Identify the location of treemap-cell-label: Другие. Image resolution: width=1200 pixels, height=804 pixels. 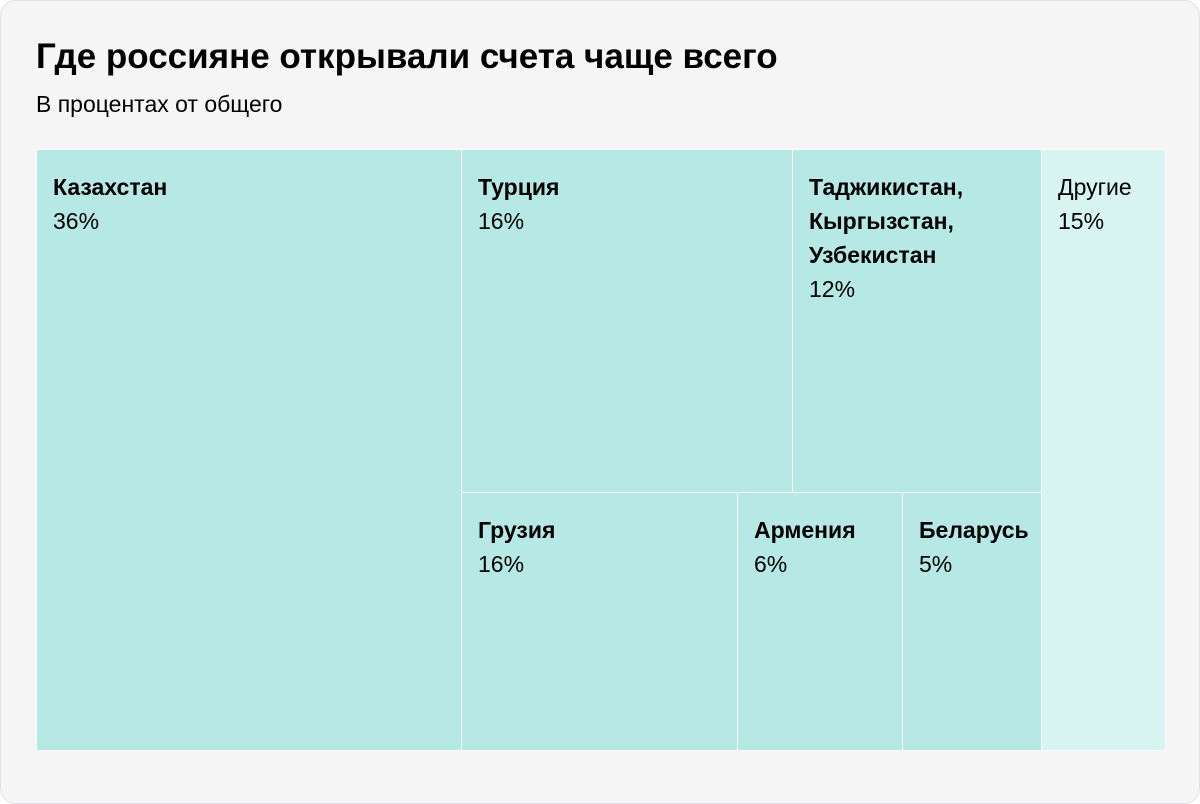
(1095, 187).